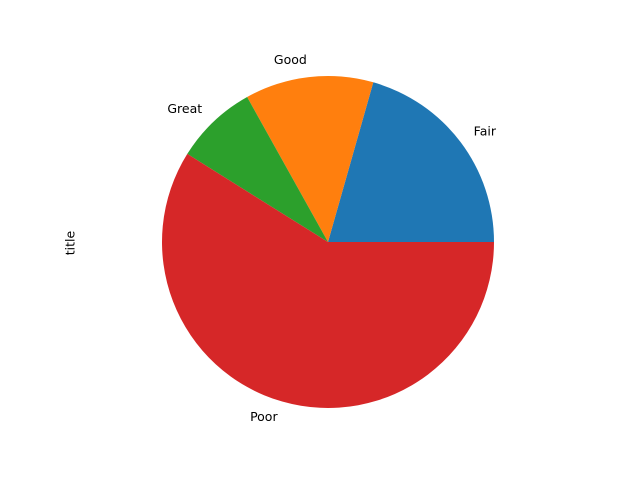  What do you see at coordinates (290, 59) in the screenshot?
I see `slice-label-good: Good` at bounding box center [290, 59].